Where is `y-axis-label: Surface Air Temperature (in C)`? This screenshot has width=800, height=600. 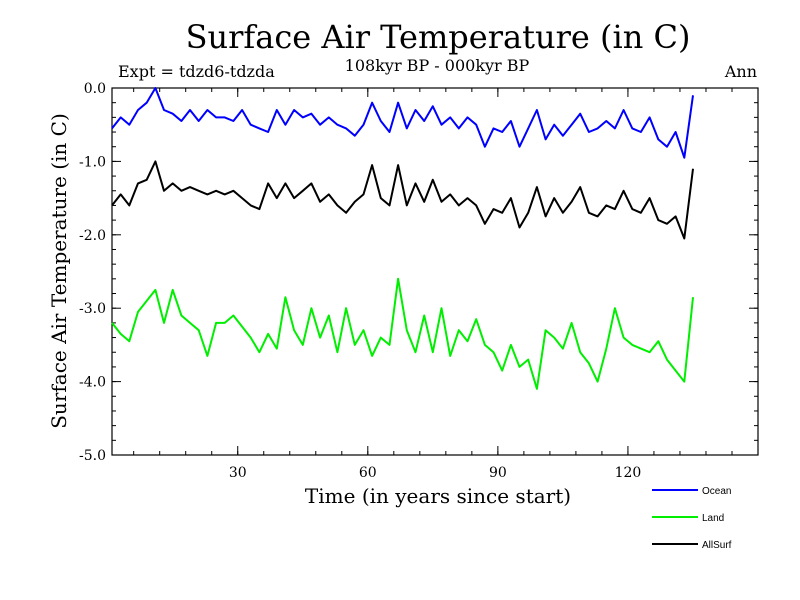 y-axis-label: Surface Air Temperature (in C) is located at coordinates (59, 271).